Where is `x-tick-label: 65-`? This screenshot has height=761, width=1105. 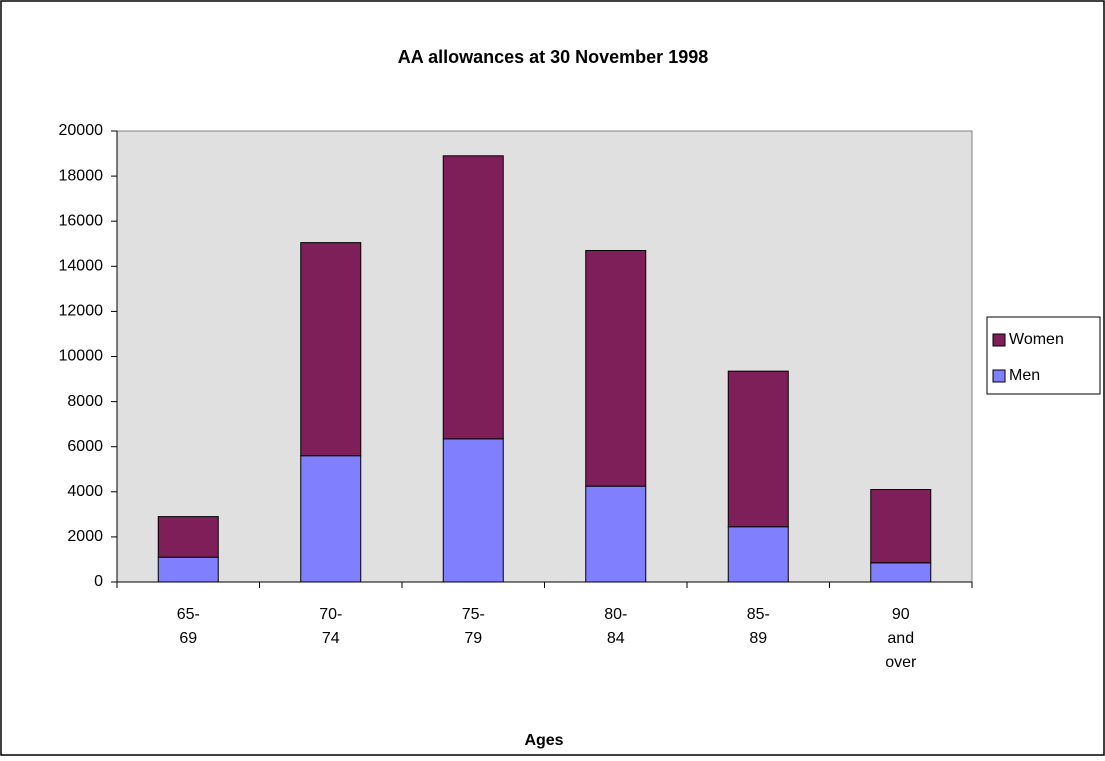 x-tick-label: 65- is located at coordinates (188, 614).